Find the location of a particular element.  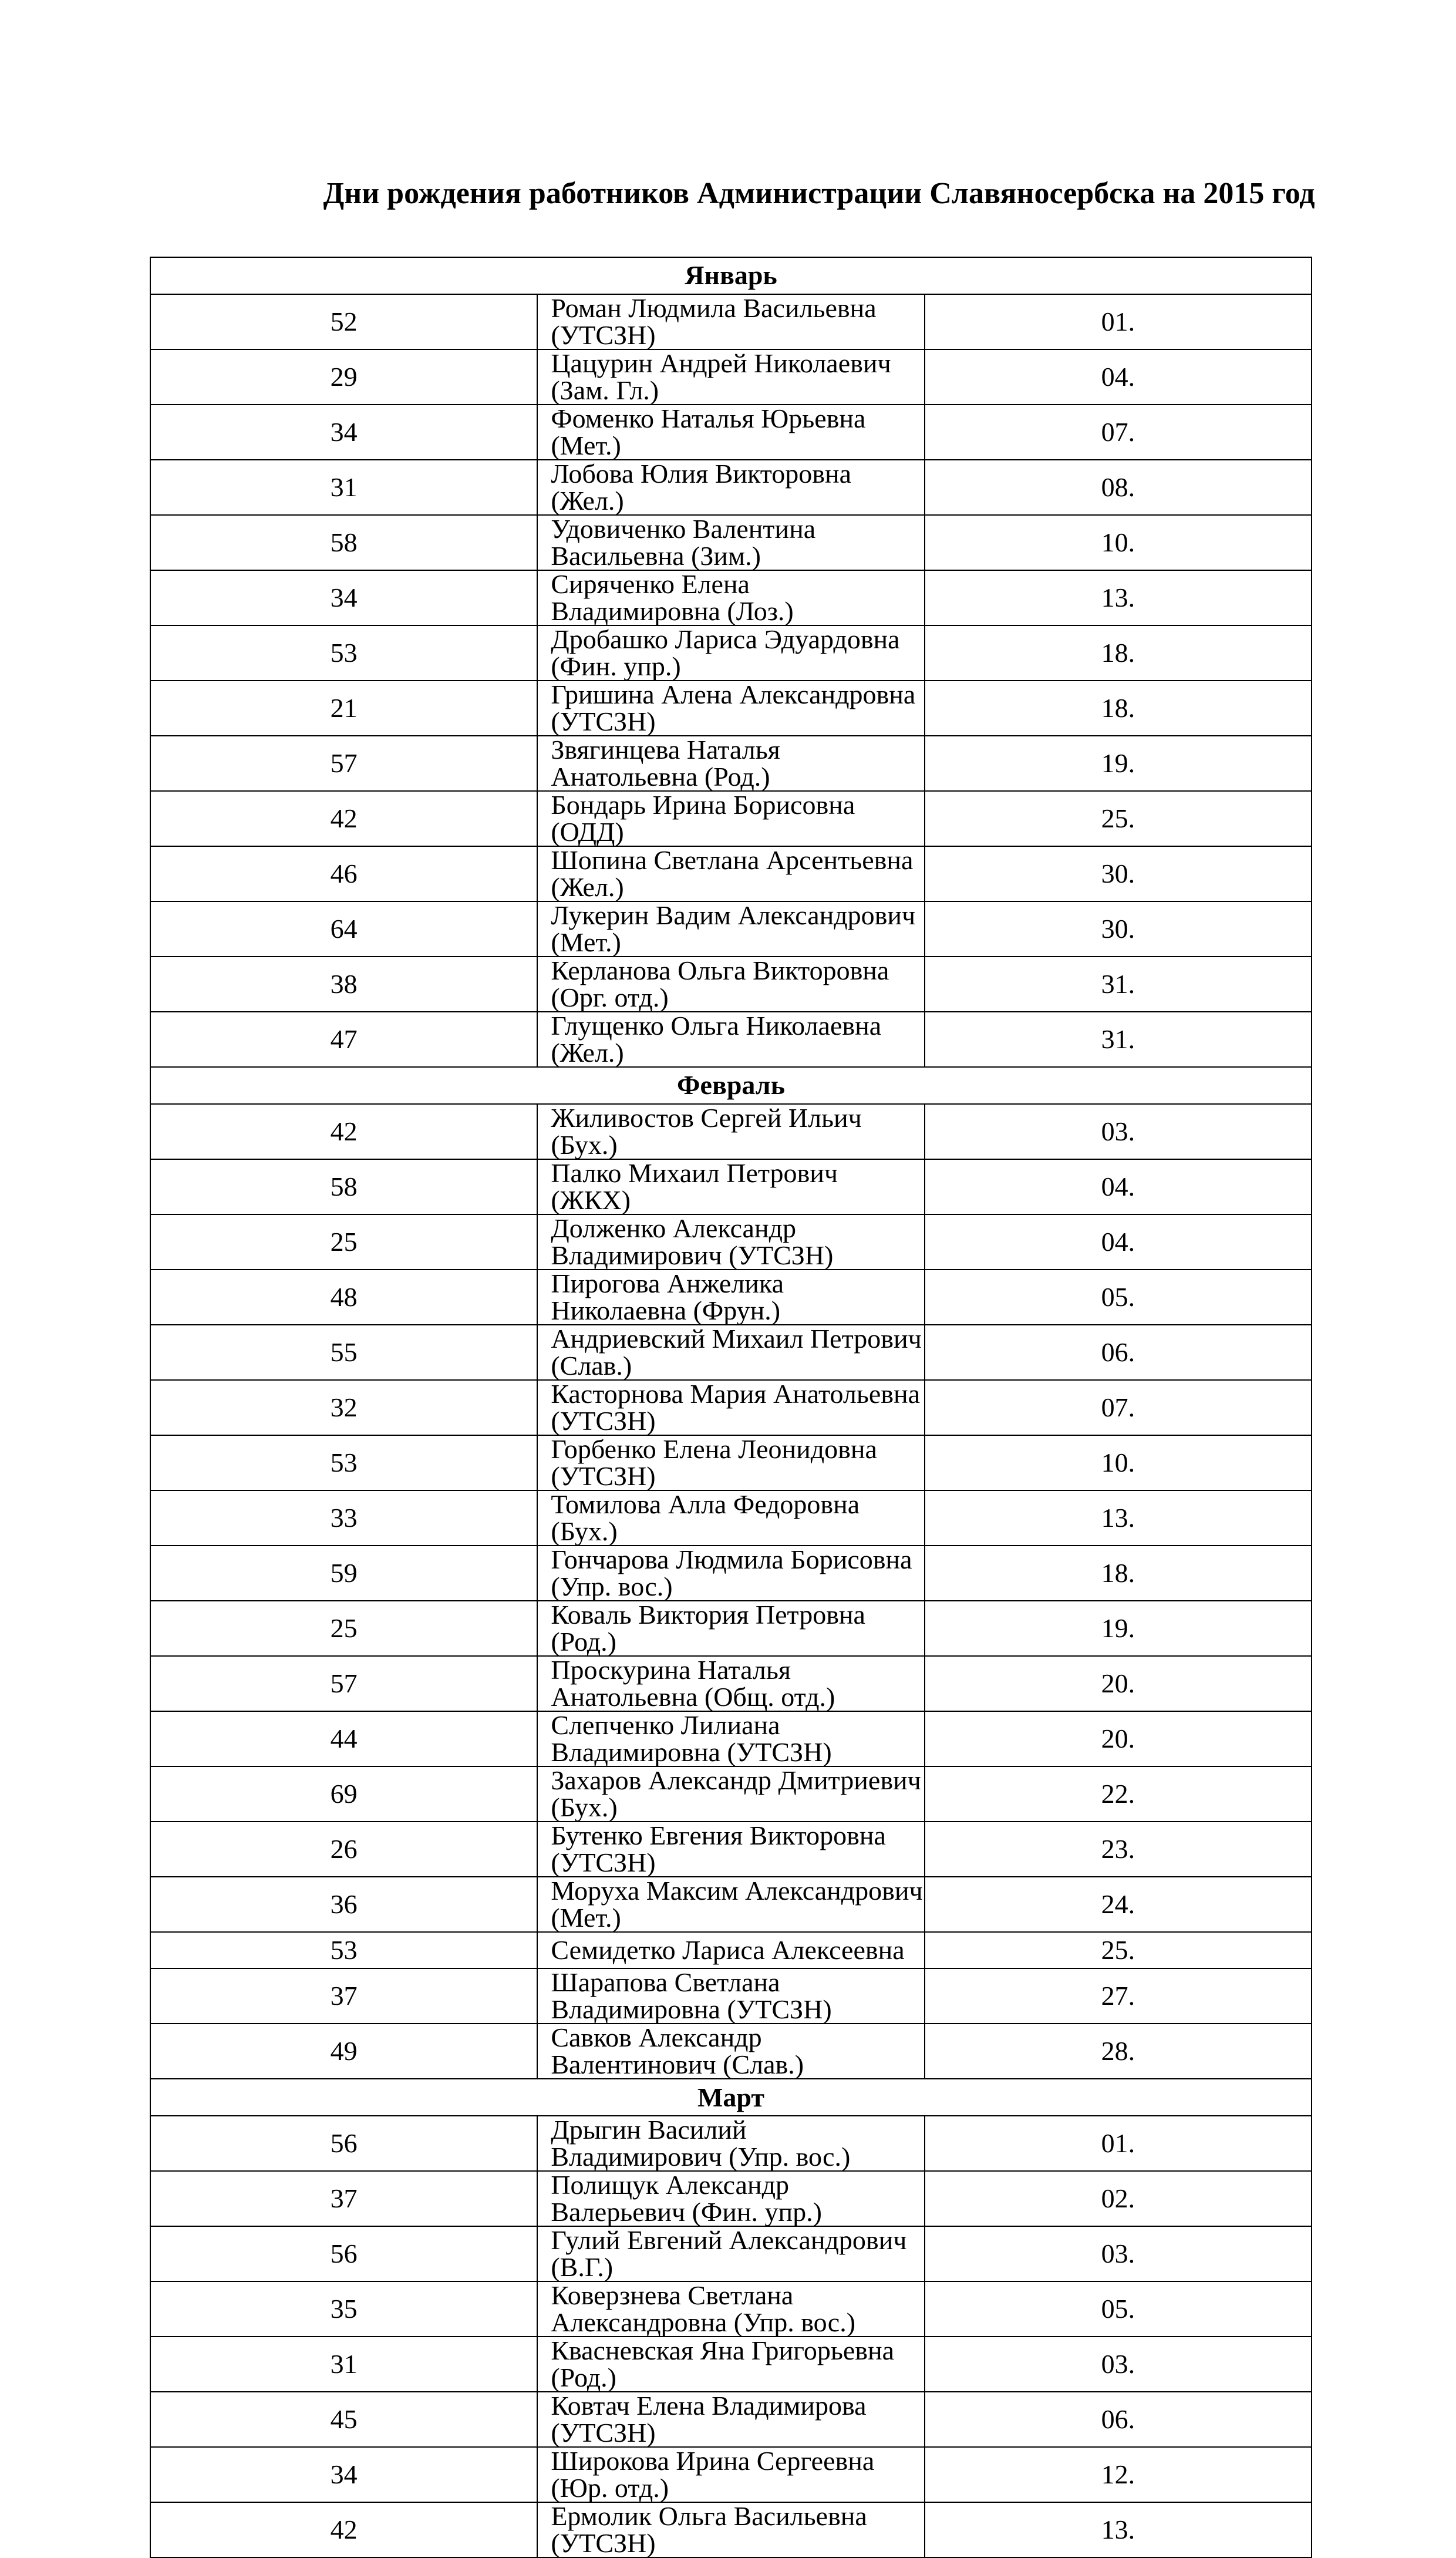

table-row: 47 Глущенко Ольга Николаевна (Жел.) 31. is located at coordinates (731, 1039).